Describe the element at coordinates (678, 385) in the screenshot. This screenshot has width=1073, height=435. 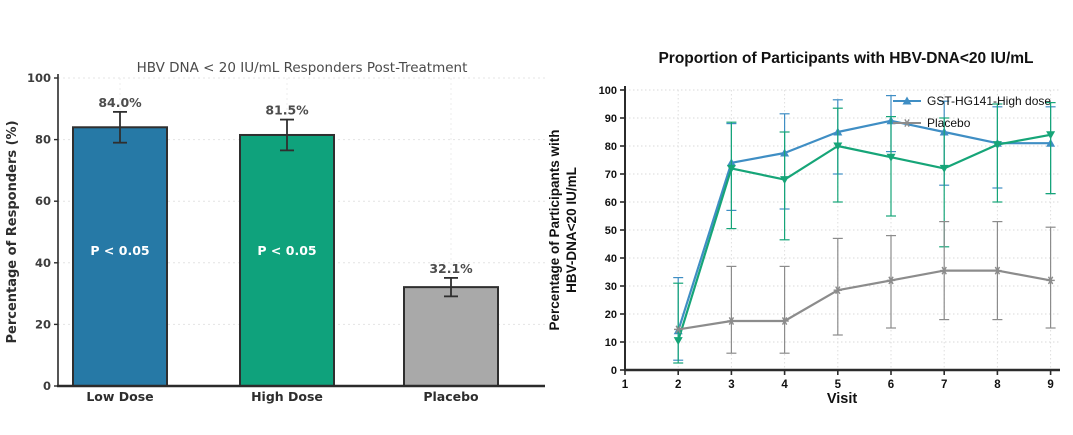
I see `x-tick-label: 2` at that location.